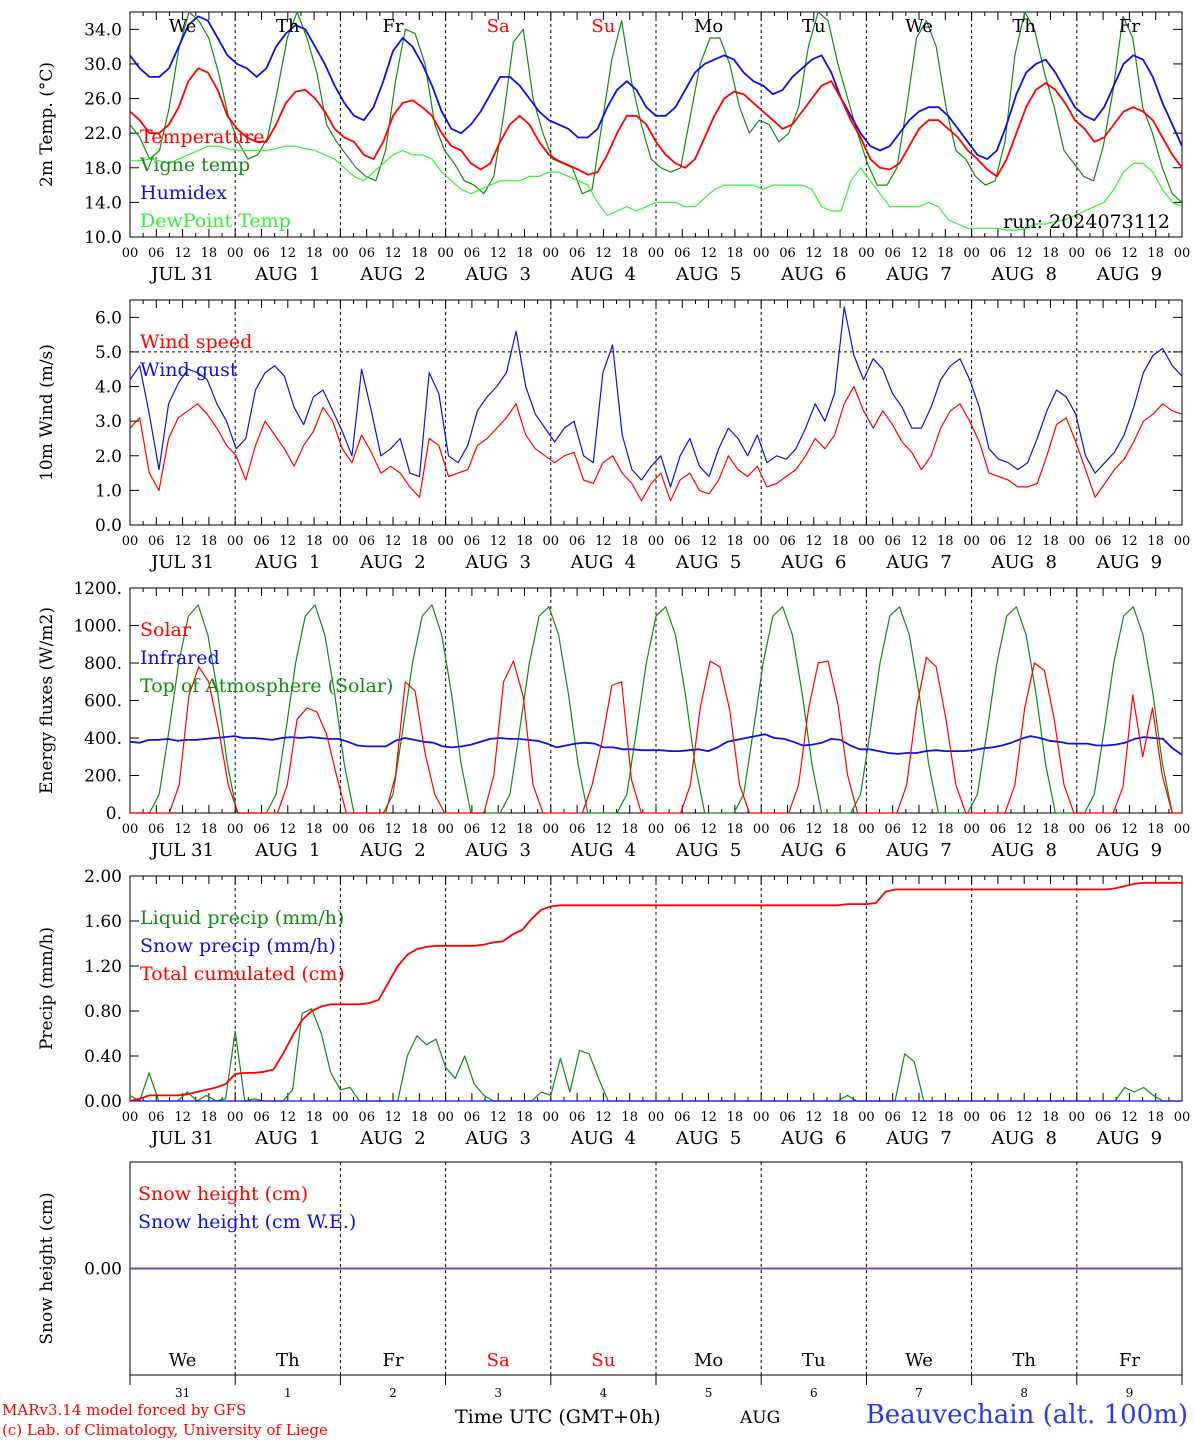  Describe the element at coordinates (498, 26) in the screenshot. I see `weekday-label: Sa` at that location.